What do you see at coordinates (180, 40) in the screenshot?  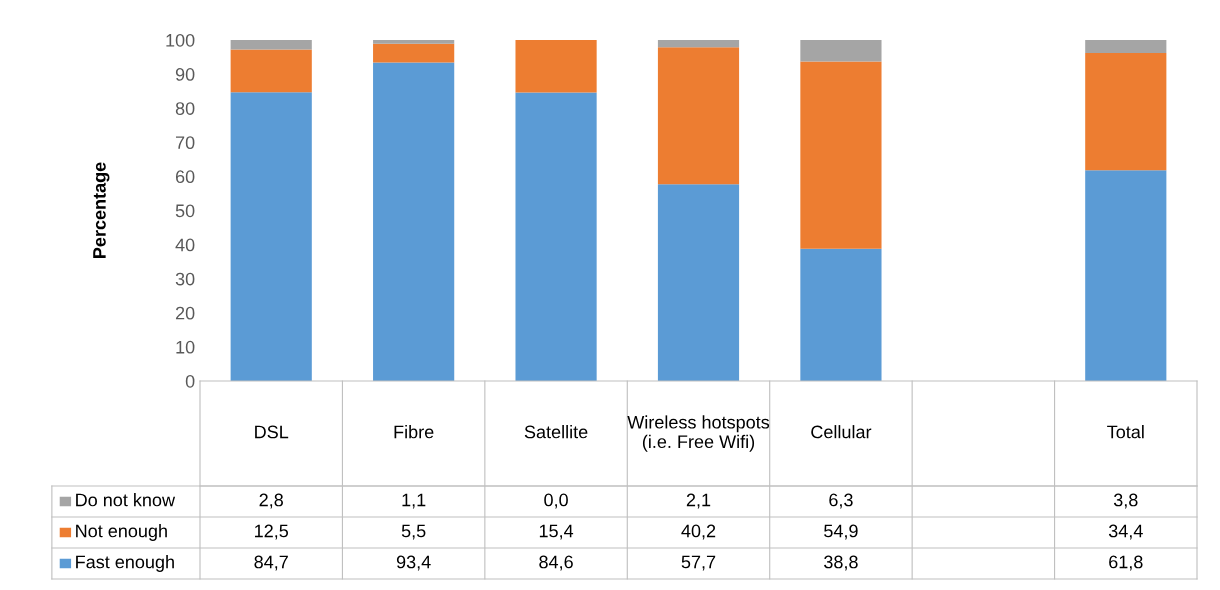 I see `y-tick-label: 100` at bounding box center [180, 40].